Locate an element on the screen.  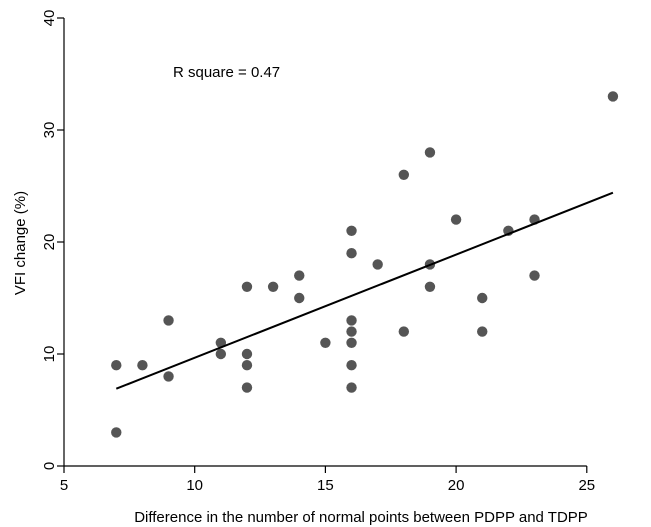
x-tick-label: 5 is located at coordinates (64, 485).